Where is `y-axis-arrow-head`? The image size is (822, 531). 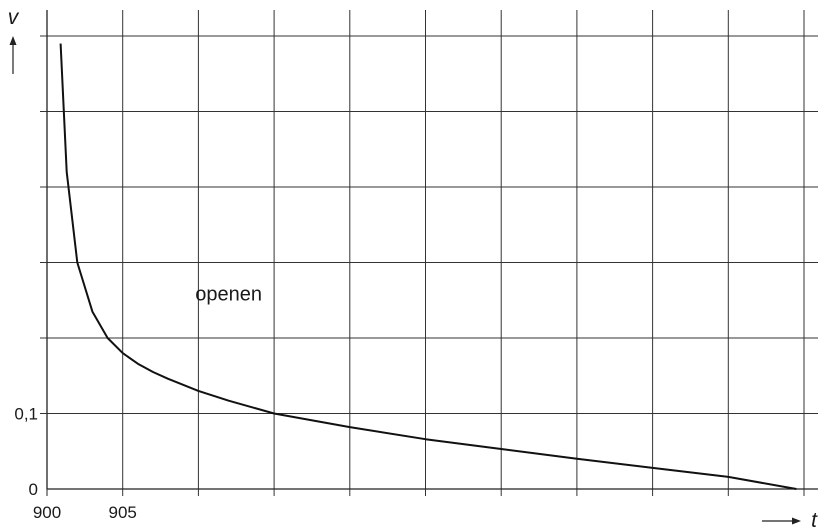 y-axis-arrow-head is located at coordinates (13, 40).